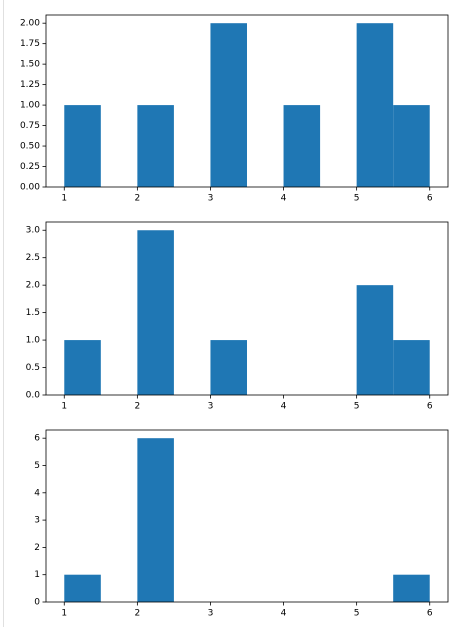 The width and height of the screenshot is (465, 627). I want to click on y-tick-label: 3.0, so click(33, 231).